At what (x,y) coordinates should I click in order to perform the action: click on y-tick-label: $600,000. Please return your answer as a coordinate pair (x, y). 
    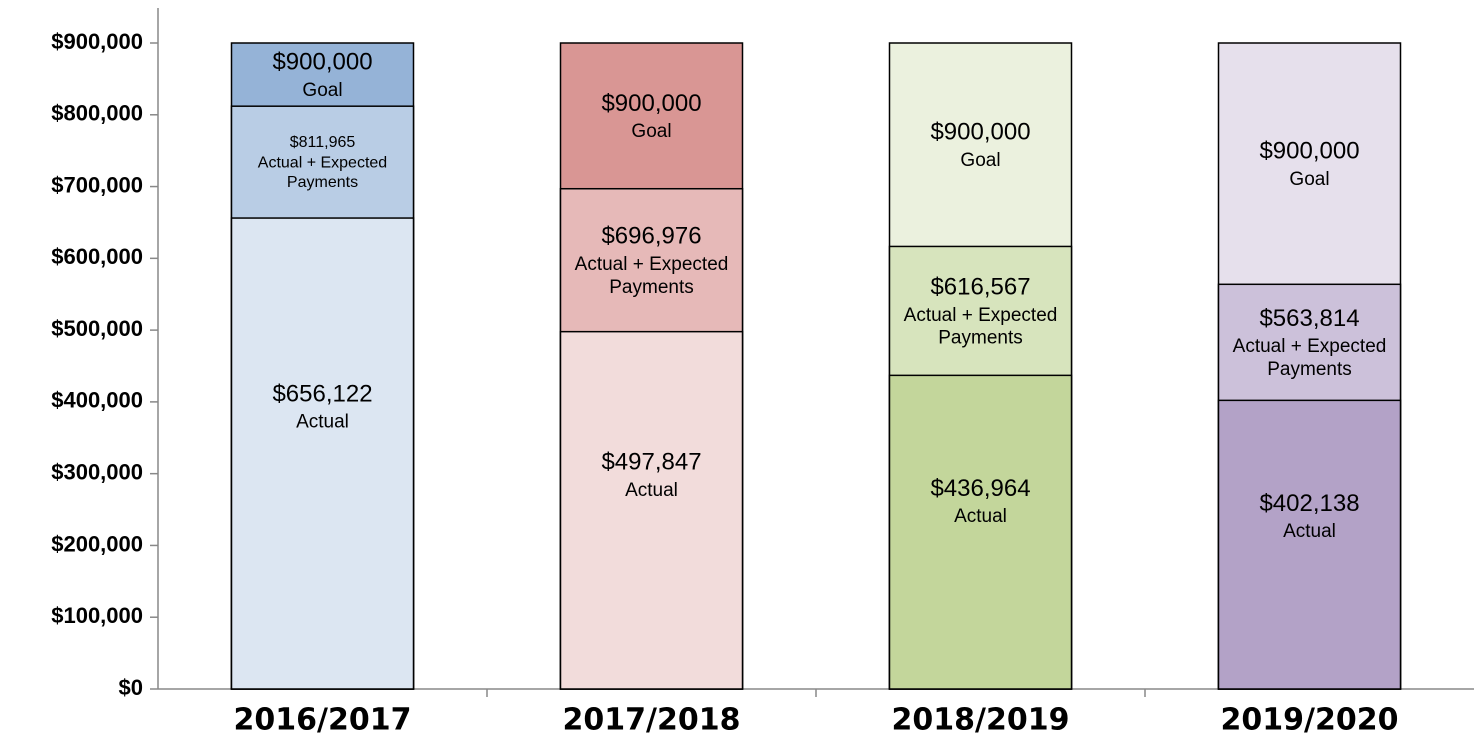
    Looking at the image, I should click on (97, 256).